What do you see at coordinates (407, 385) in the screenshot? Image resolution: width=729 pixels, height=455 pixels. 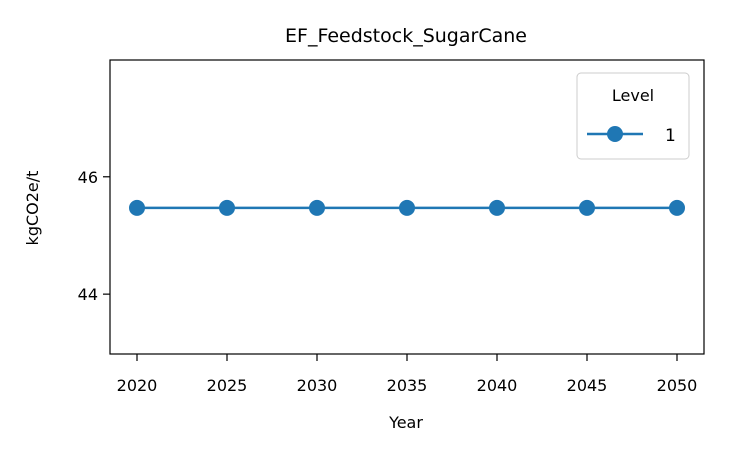 I see `x-tick-label: 2035` at bounding box center [407, 385].